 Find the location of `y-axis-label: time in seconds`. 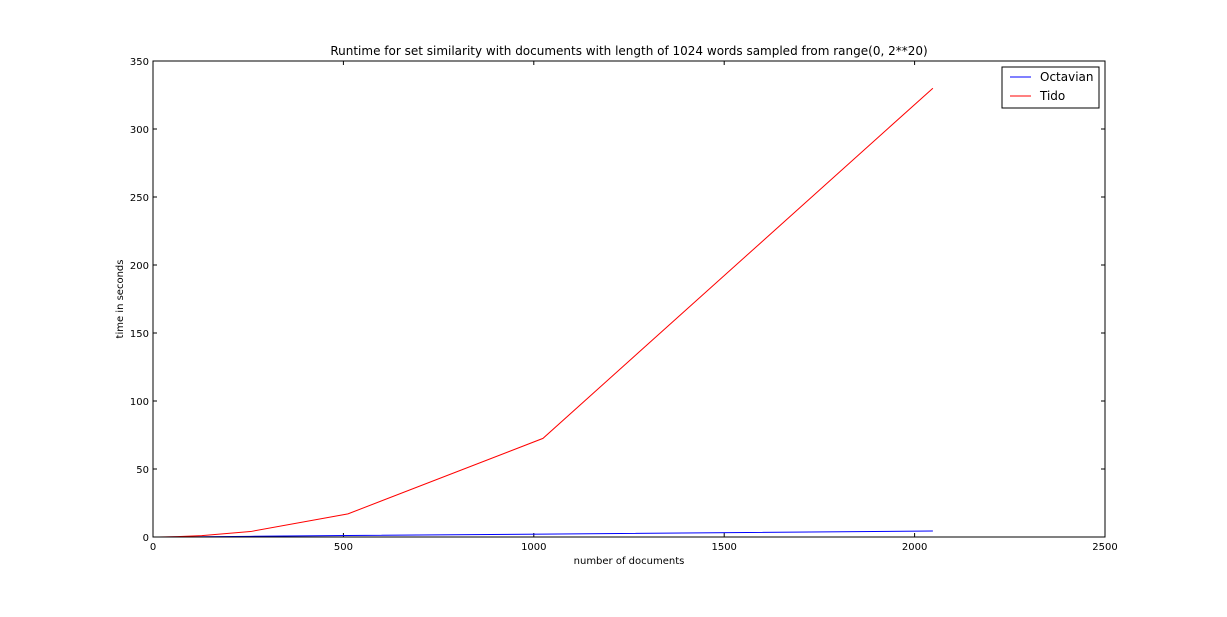

y-axis-label: time in seconds is located at coordinates (120, 299).